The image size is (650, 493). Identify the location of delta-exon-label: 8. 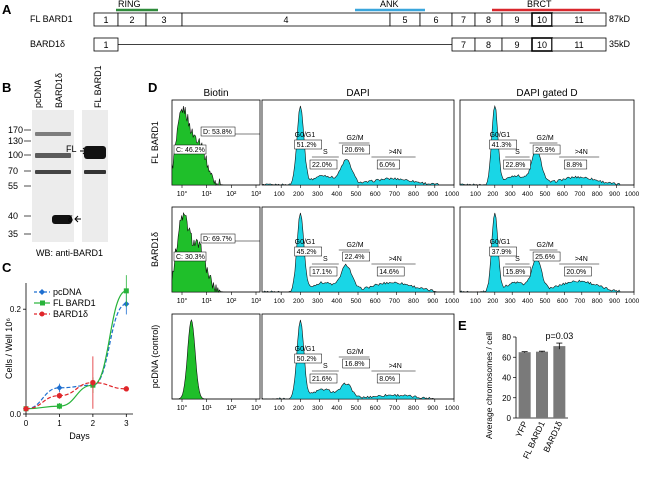
(488, 45).